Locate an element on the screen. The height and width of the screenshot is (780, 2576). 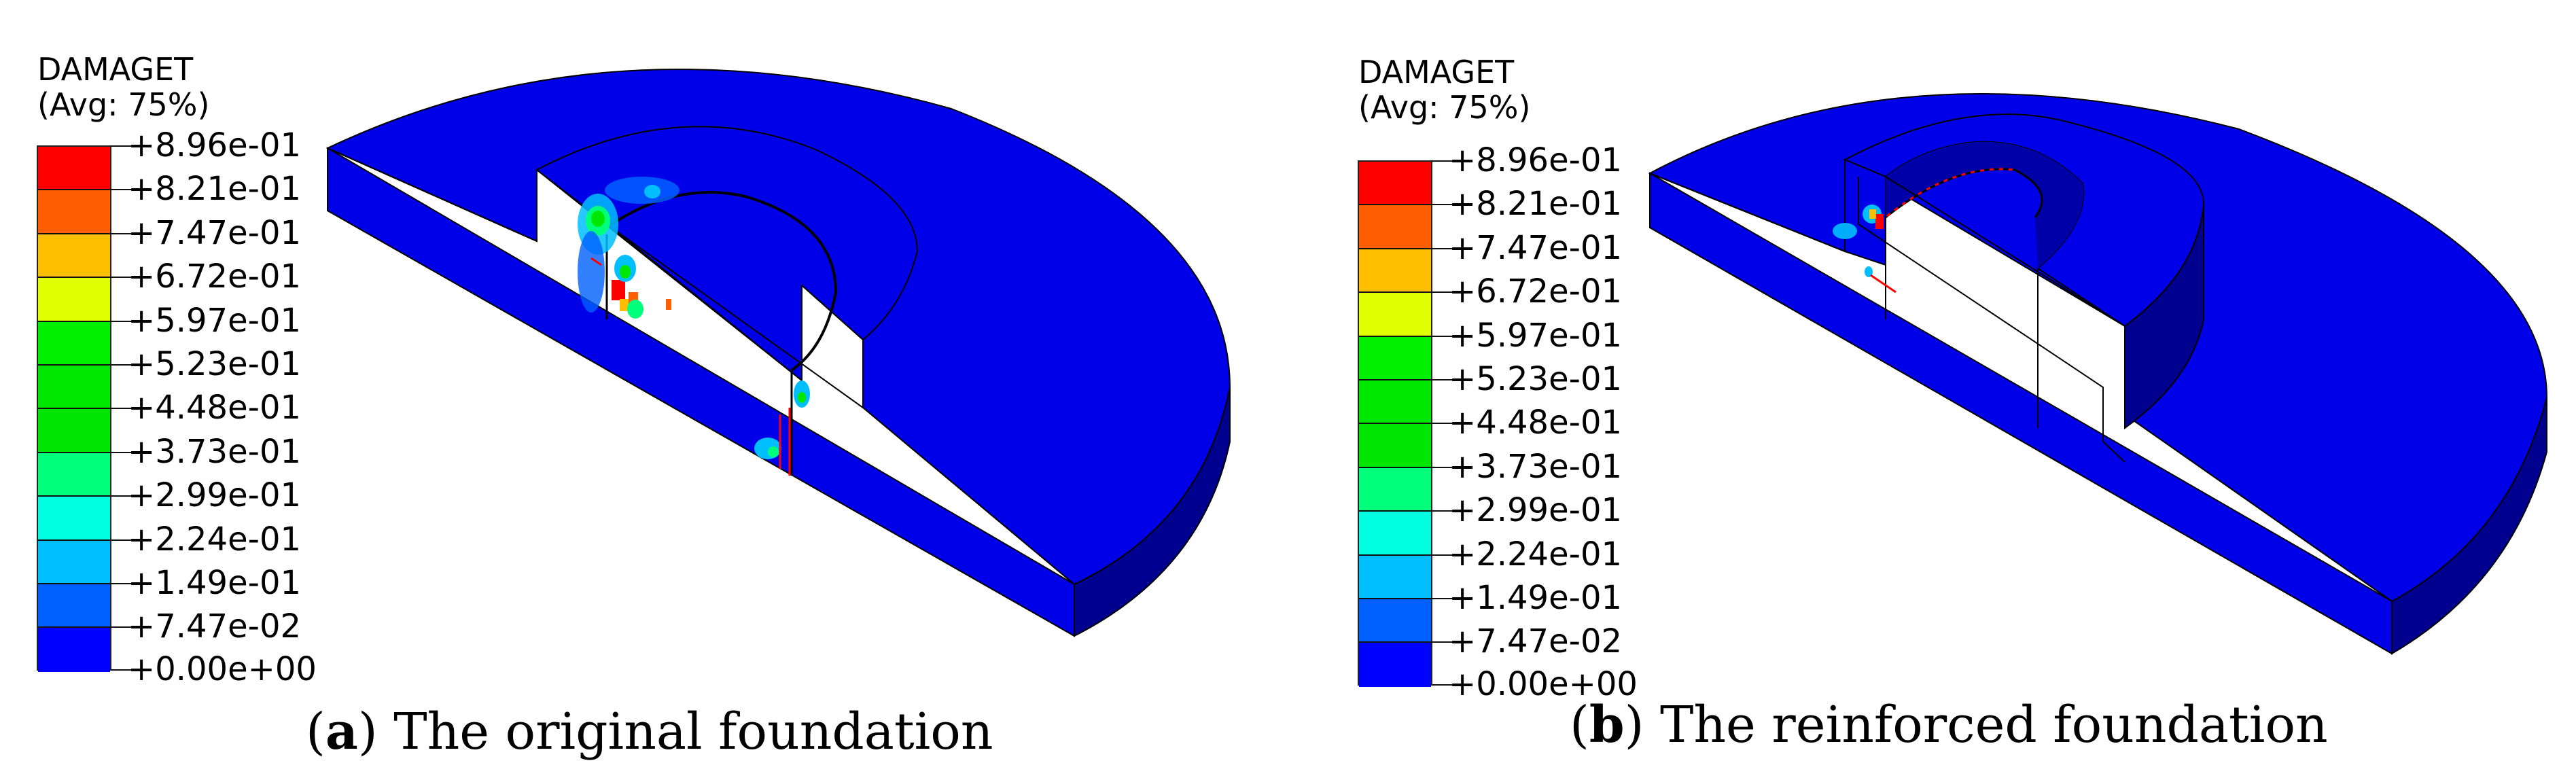
caption-a: (a) The original foundation is located at coordinates (649, 731).